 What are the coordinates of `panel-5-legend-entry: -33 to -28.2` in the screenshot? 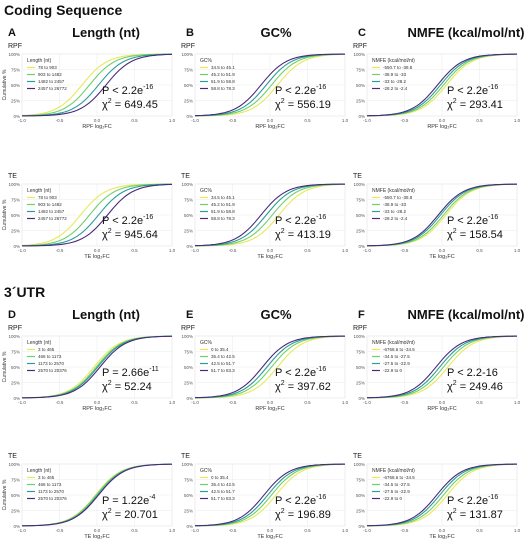 It's located at (395, 211).